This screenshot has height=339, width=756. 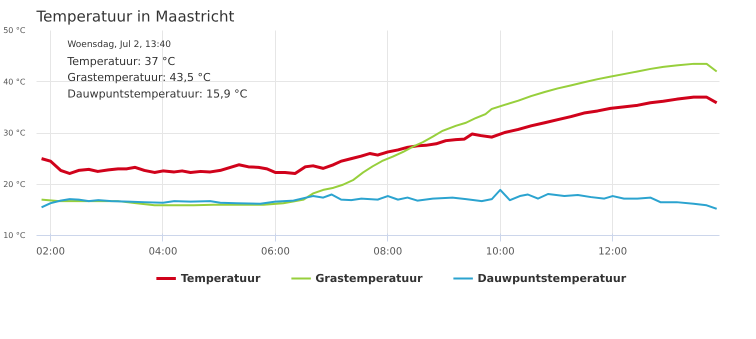 I want to click on legend-label: Grastemperatuur, so click(x=369, y=278).